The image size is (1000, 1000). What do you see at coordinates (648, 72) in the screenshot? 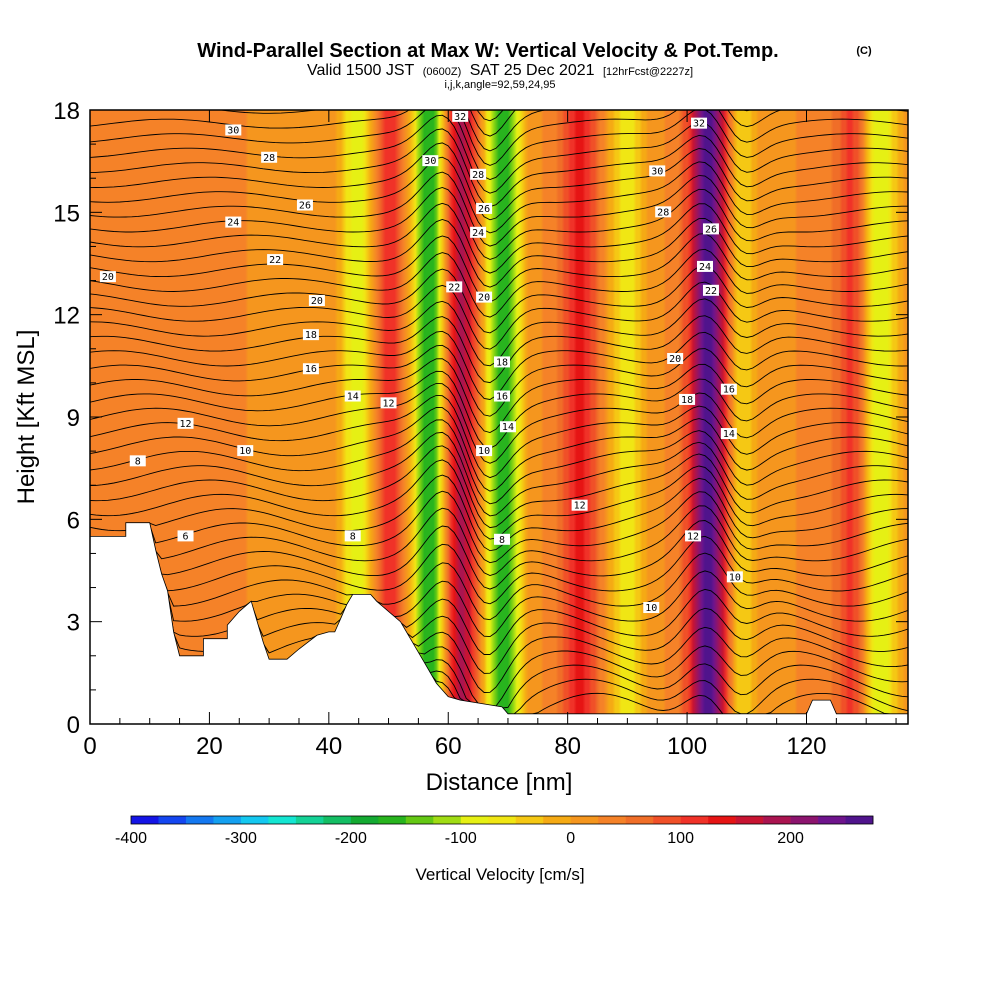
I see `forecast-info: [12hrFcst@2227z]` at bounding box center [648, 72].